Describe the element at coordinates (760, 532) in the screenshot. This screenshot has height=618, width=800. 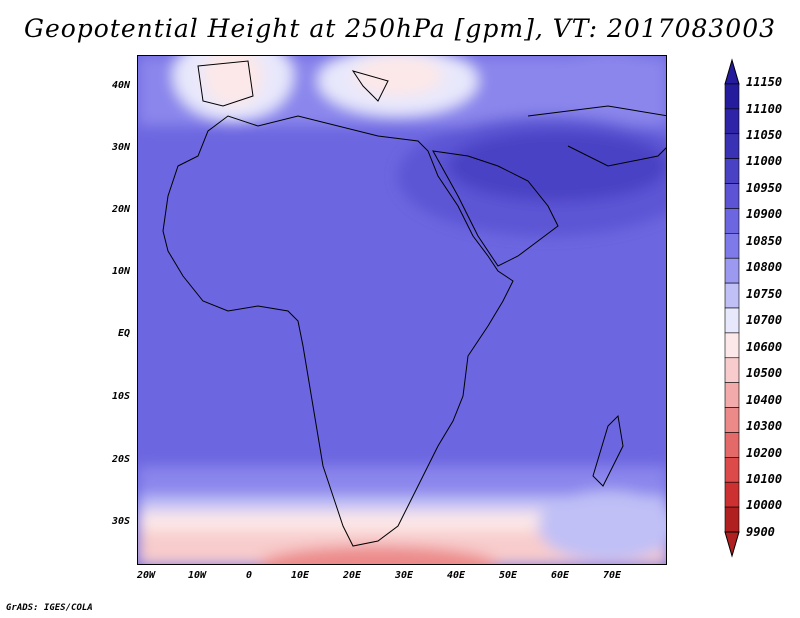
I see `colorbar-label-9900: 9900` at that location.